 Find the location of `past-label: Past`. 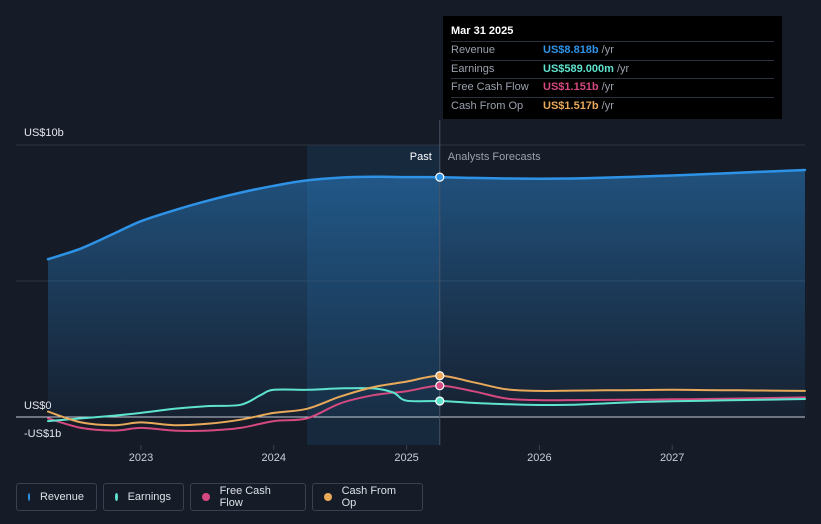

past-label: Past is located at coordinates (421, 157).